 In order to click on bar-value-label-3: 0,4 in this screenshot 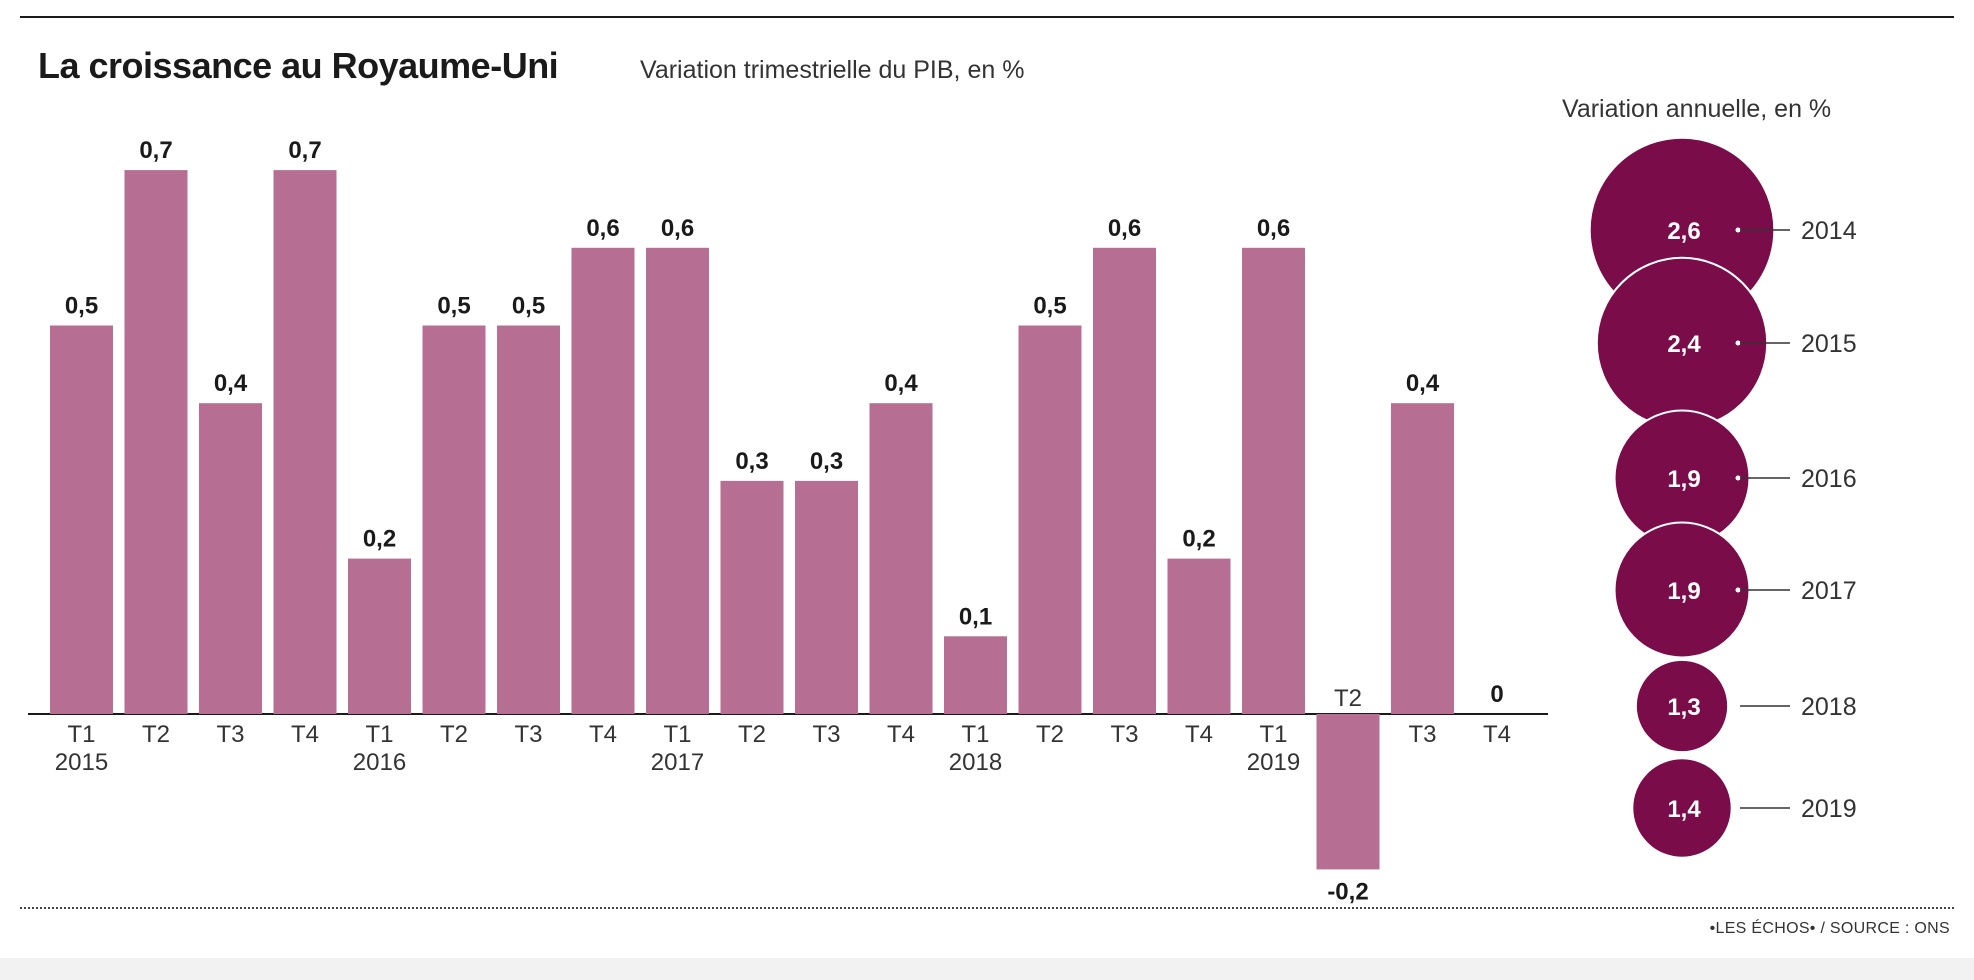, I will do `click(231, 383)`.